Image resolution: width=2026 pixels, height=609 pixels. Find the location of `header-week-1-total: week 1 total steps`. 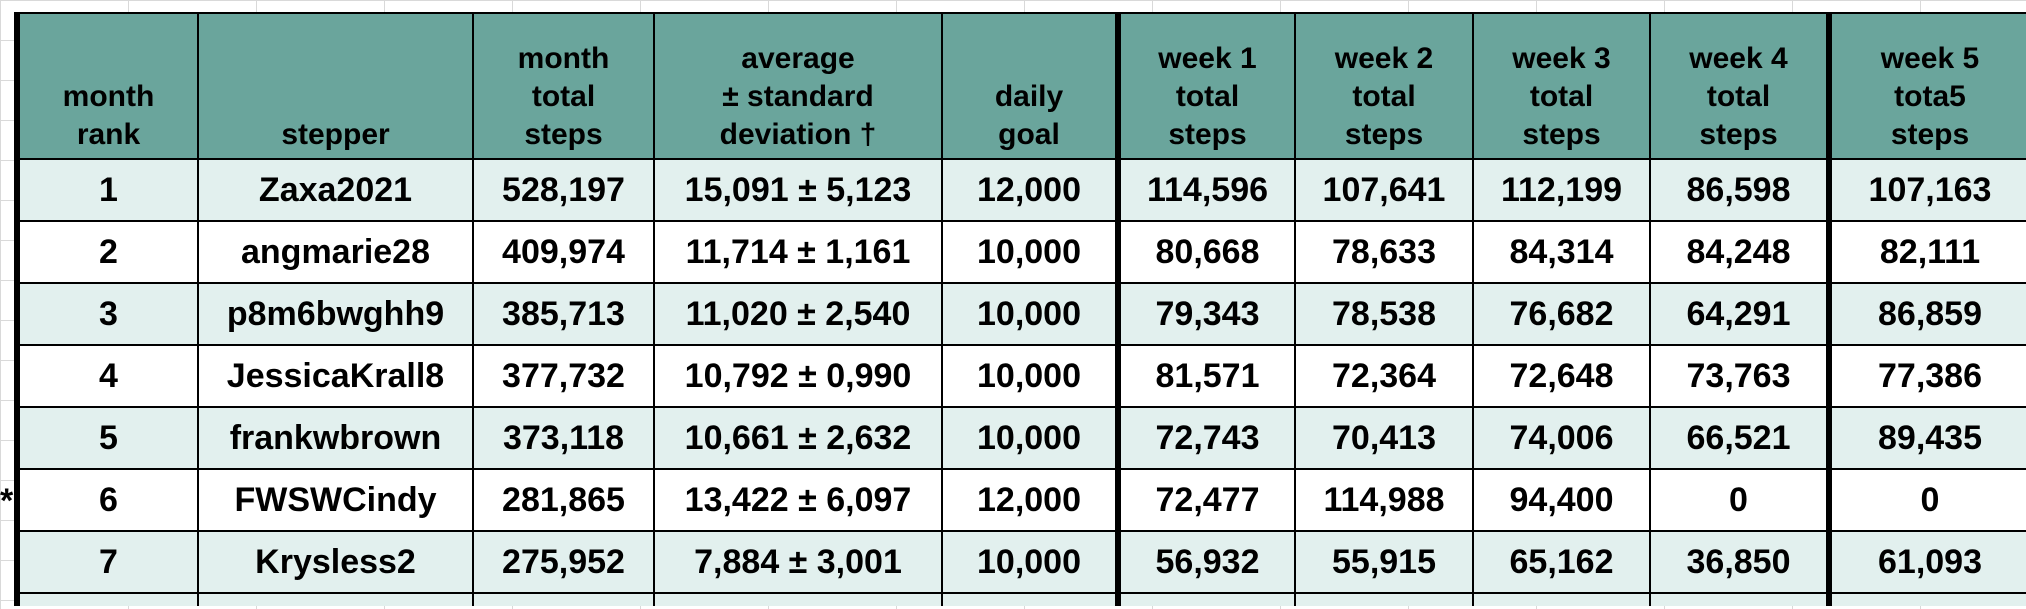

header-week-1-total: week 1 total steps is located at coordinates (1205, 86).